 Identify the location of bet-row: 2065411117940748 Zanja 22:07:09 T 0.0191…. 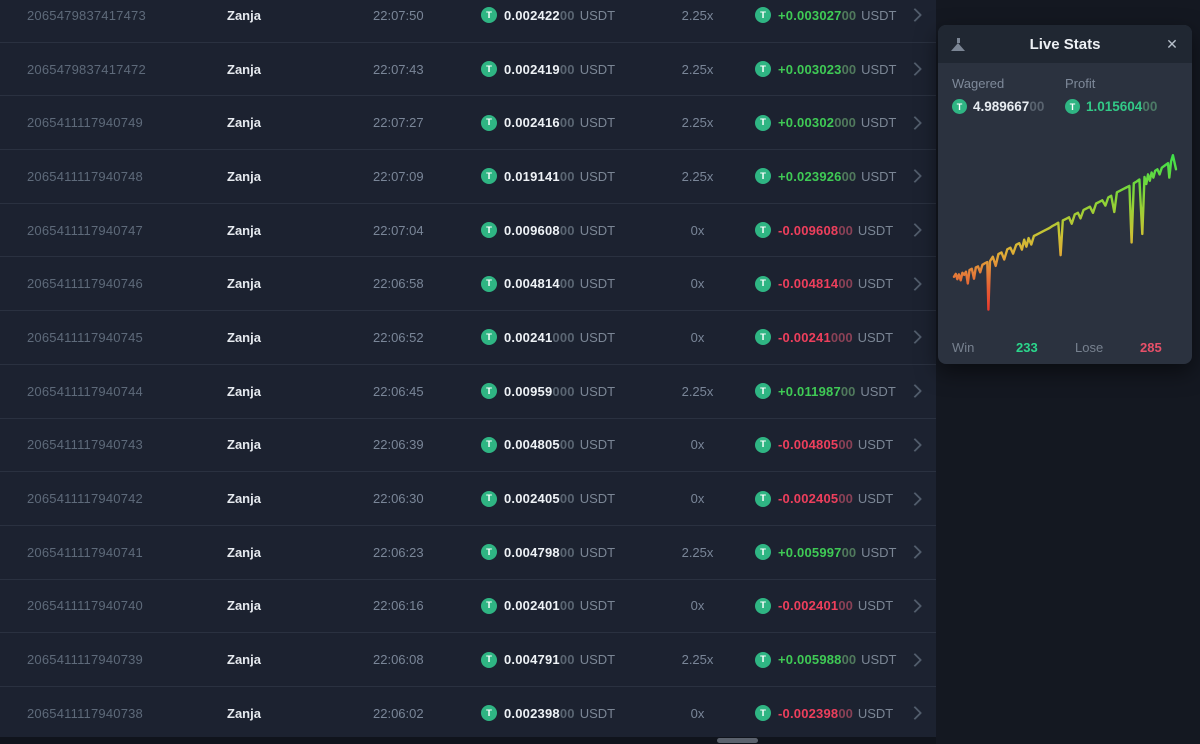
(468, 177).